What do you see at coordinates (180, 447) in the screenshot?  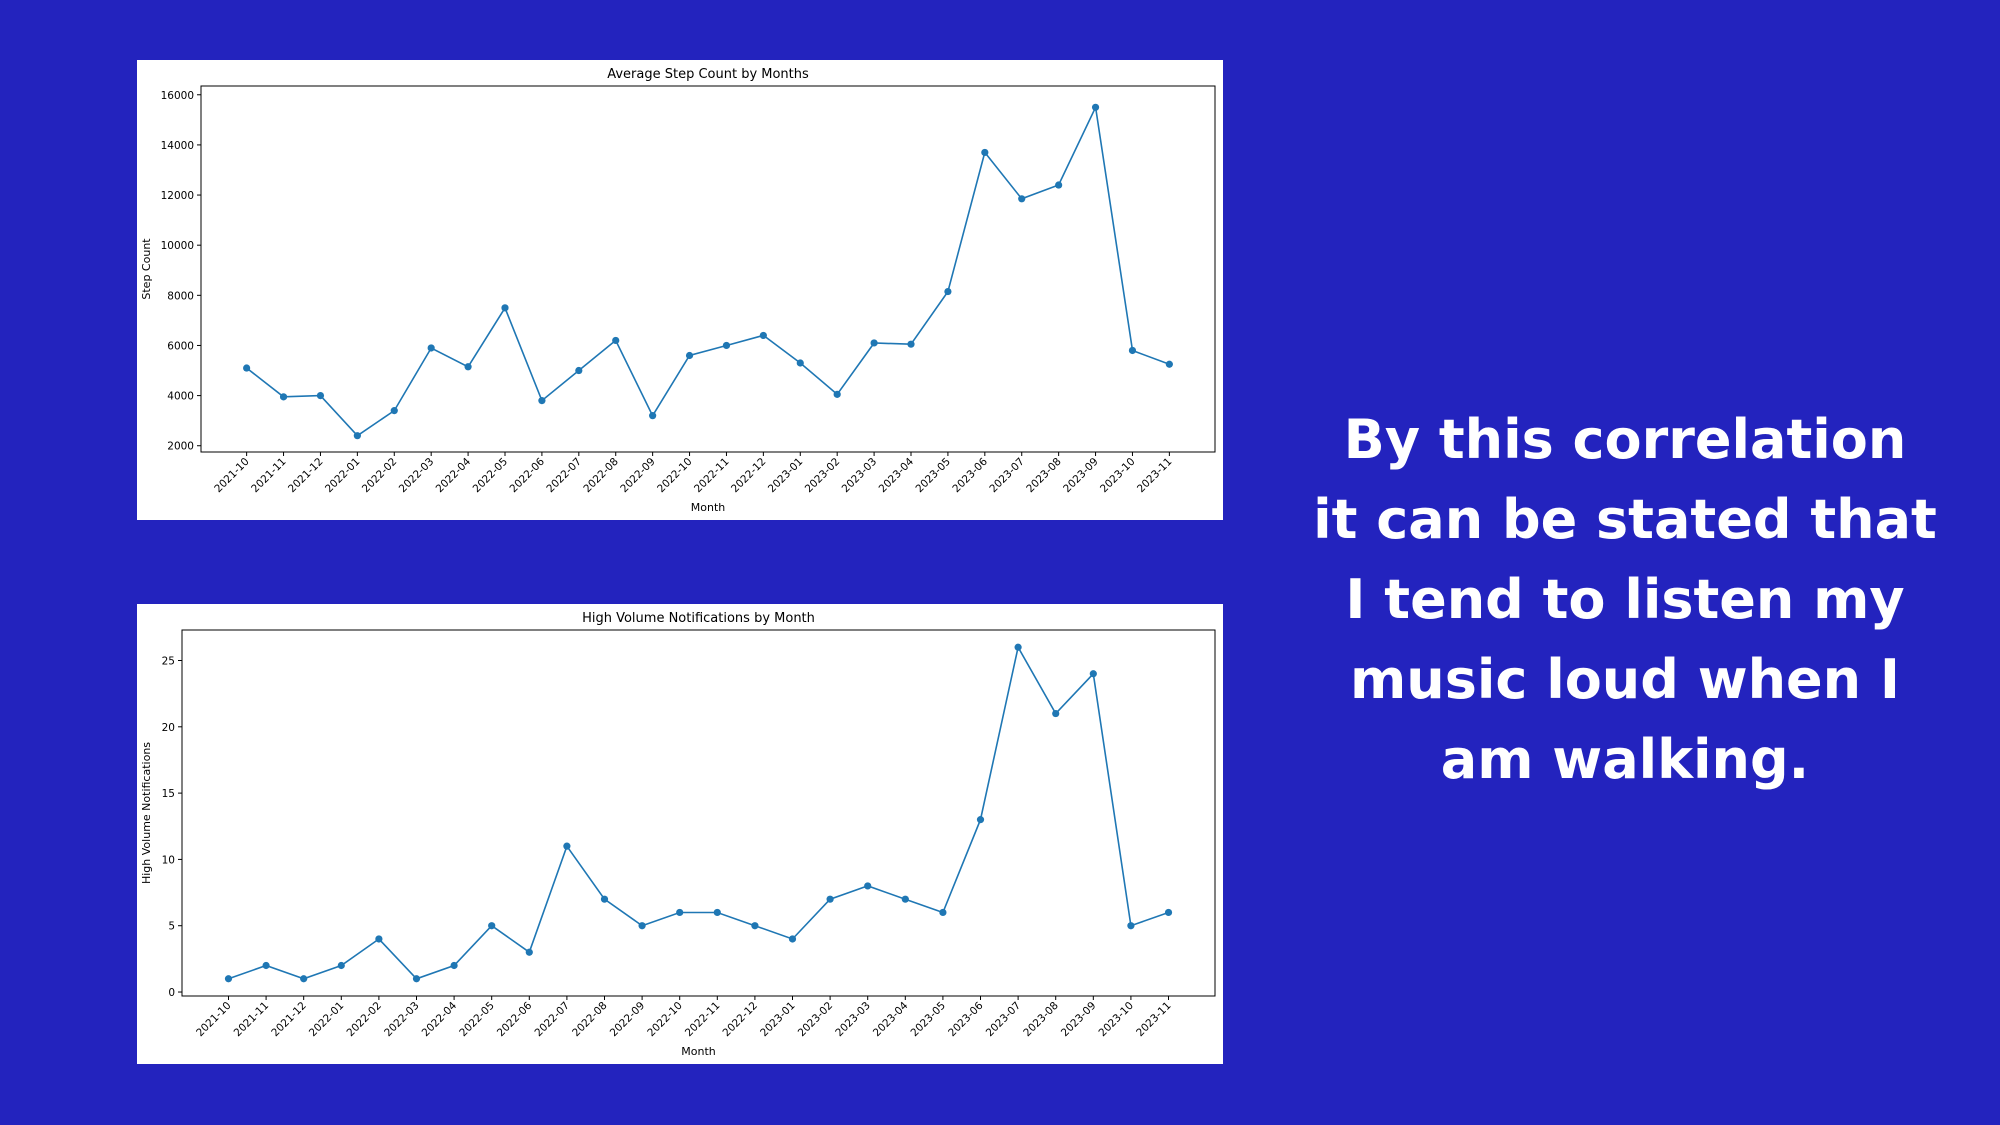 I see `y-tick-label: 2000` at bounding box center [180, 447].